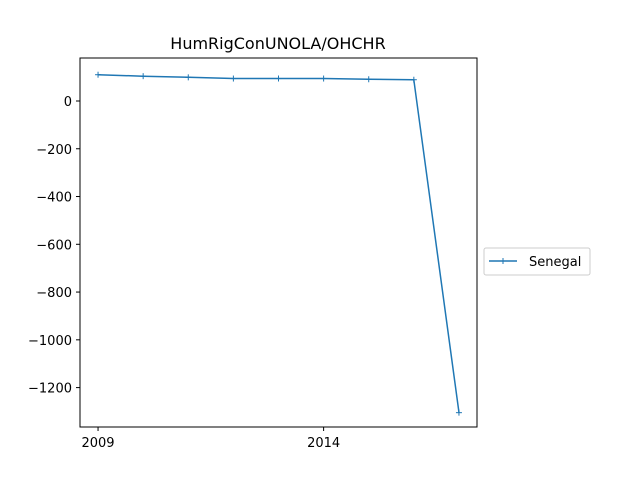 The width and height of the screenshot is (640, 480). I want to click on x-tick-label: 2009, so click(97, 443).